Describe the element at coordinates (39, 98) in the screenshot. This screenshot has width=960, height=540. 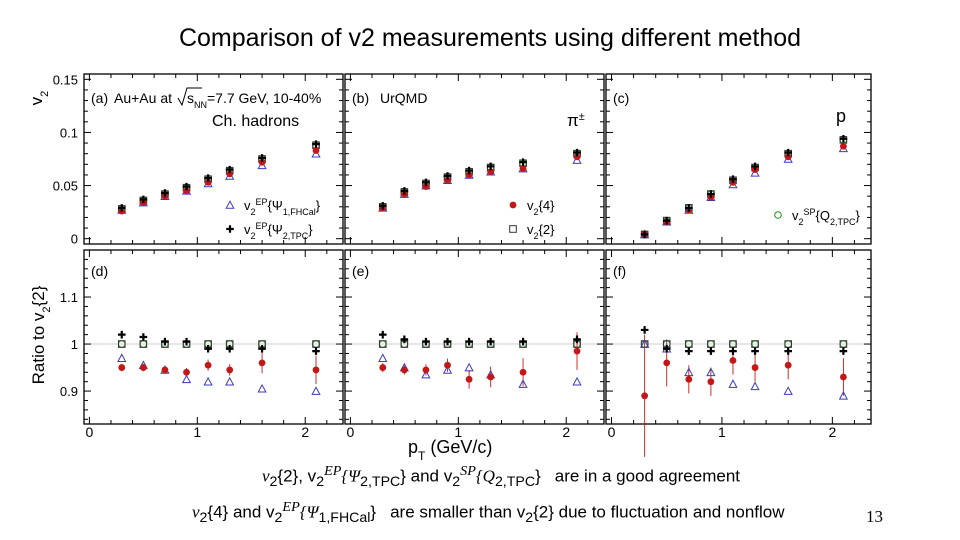
I see `top-y-axis-label: v2` at that location.